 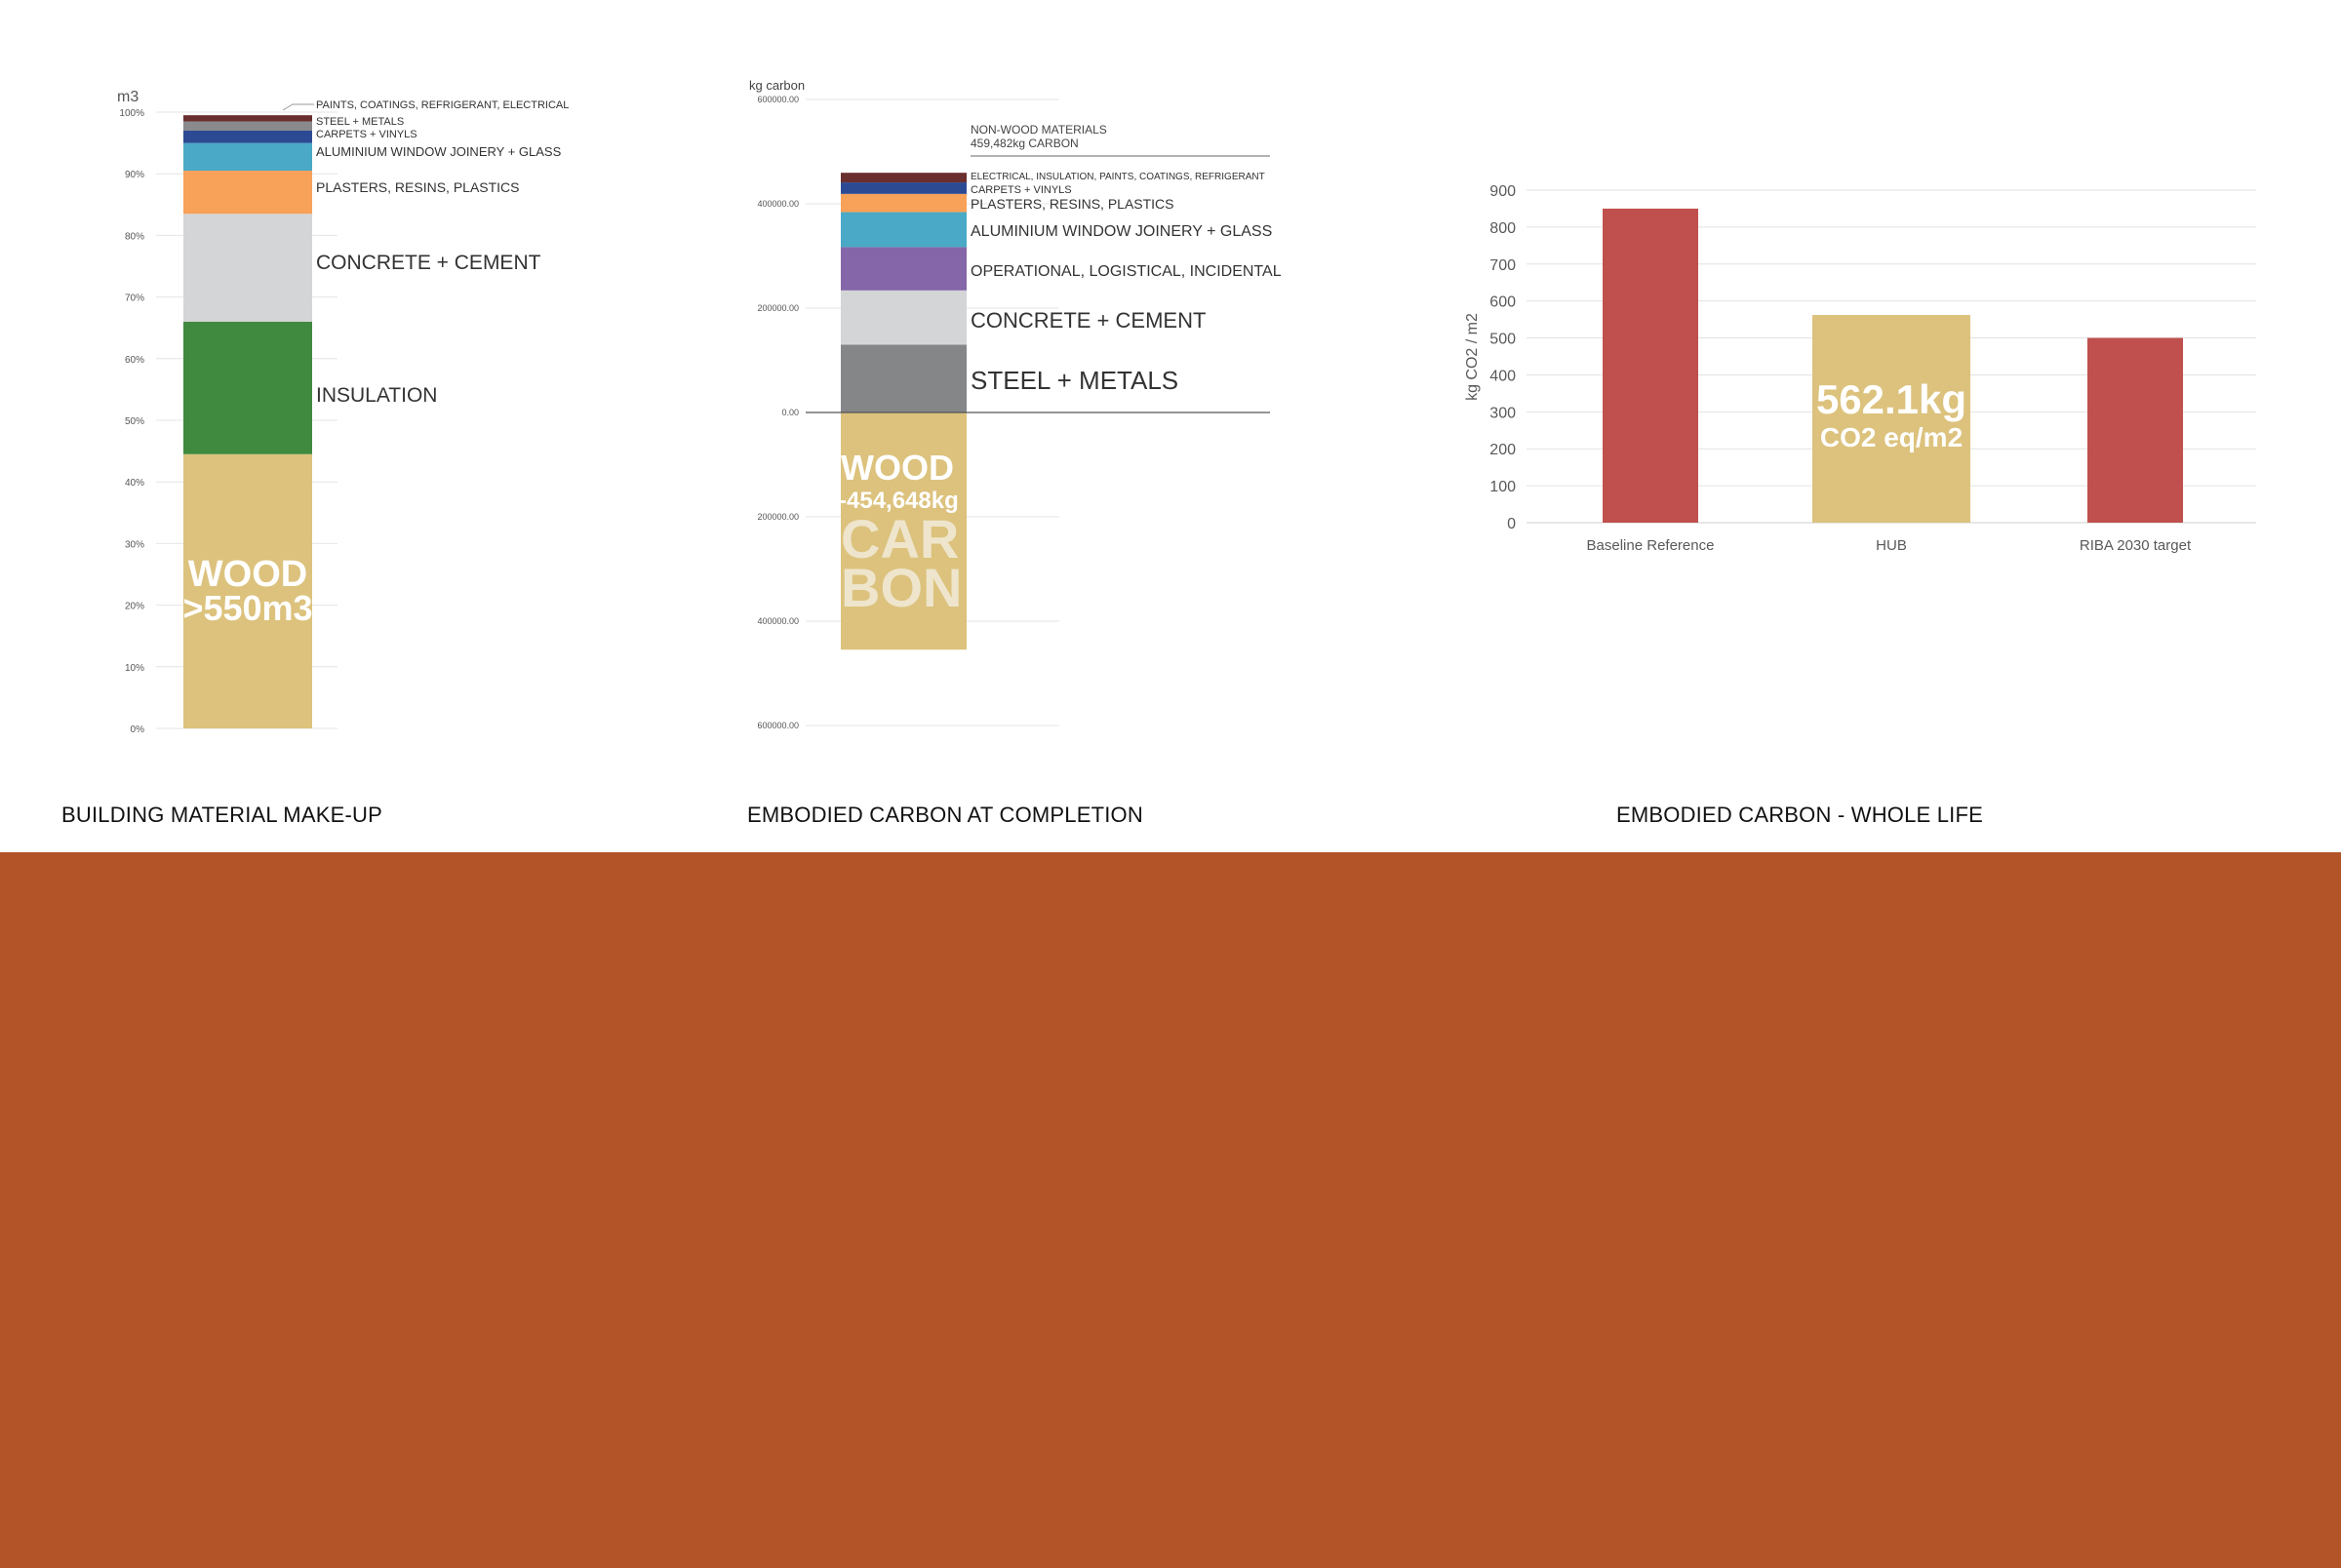 What do you see at coordinates (128, 97) in the screenshot?
I see `material-unit-label: m3` at bounding box center [128, 97].